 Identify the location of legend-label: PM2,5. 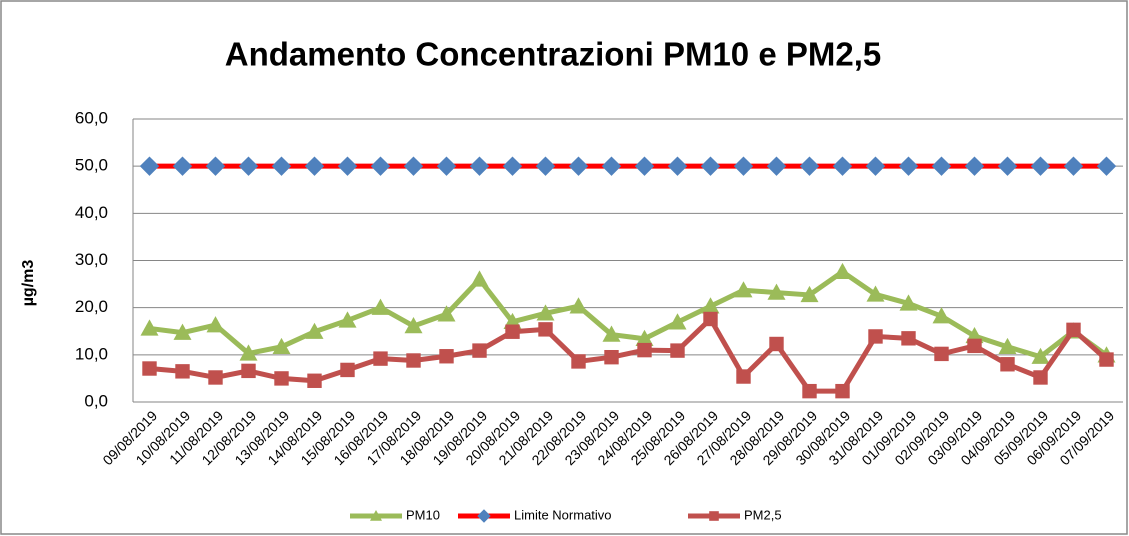
(763, 514).